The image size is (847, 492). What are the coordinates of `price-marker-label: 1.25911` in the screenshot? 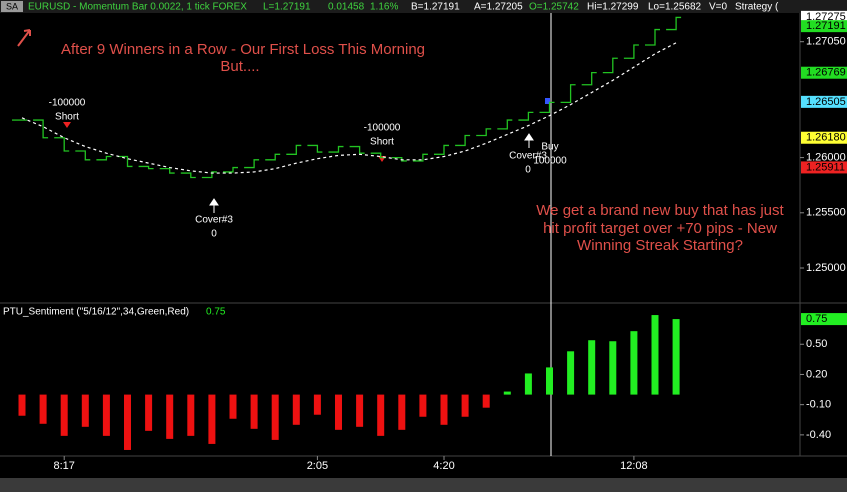 It's located at (825, 167).